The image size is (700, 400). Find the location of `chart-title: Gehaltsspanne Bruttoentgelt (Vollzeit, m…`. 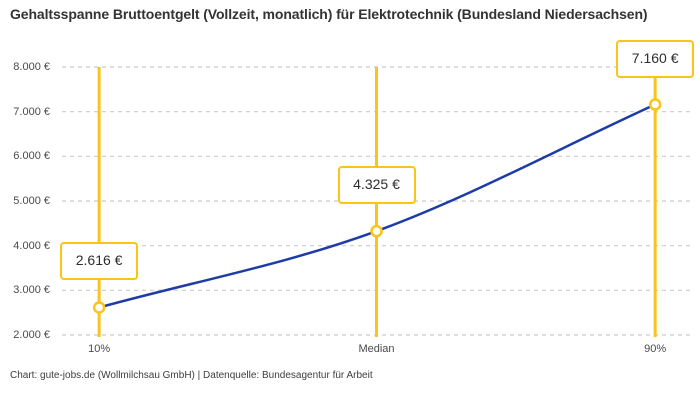

chart-title: Gehaltsspanne Bruttoentgelt (Vollzeit, m… is located at coordinates (329, 14).